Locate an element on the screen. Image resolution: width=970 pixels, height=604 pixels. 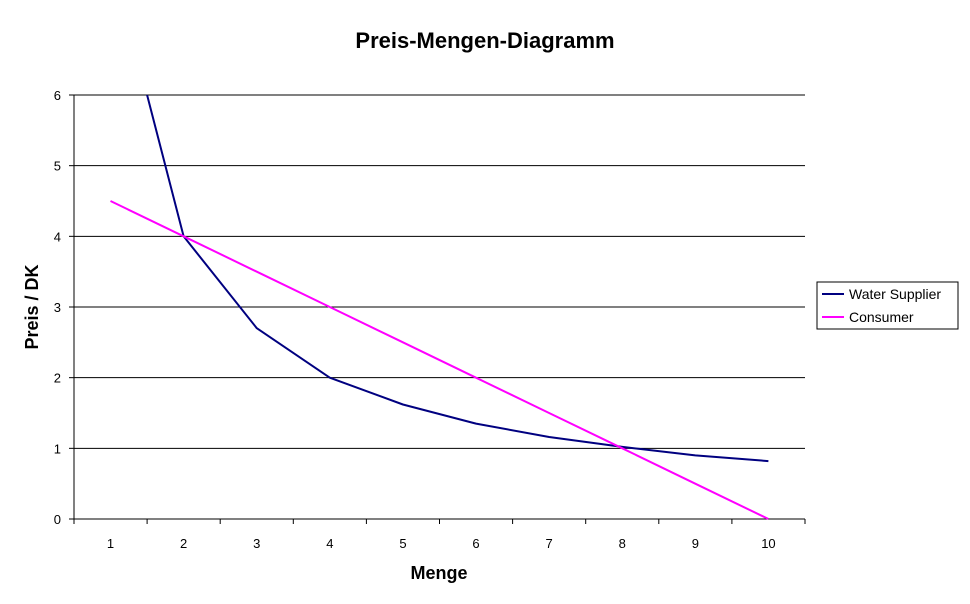
x-tick-label: 2 is located at coordinates (183, 543).